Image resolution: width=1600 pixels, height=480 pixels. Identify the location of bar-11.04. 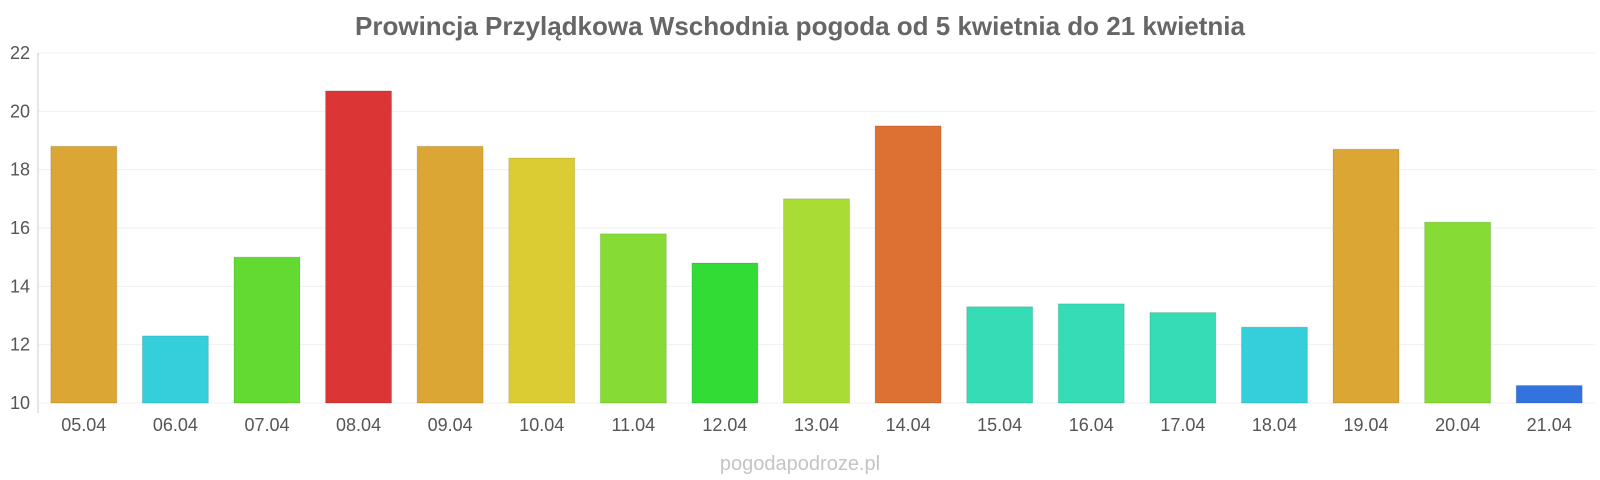
(633, 318).